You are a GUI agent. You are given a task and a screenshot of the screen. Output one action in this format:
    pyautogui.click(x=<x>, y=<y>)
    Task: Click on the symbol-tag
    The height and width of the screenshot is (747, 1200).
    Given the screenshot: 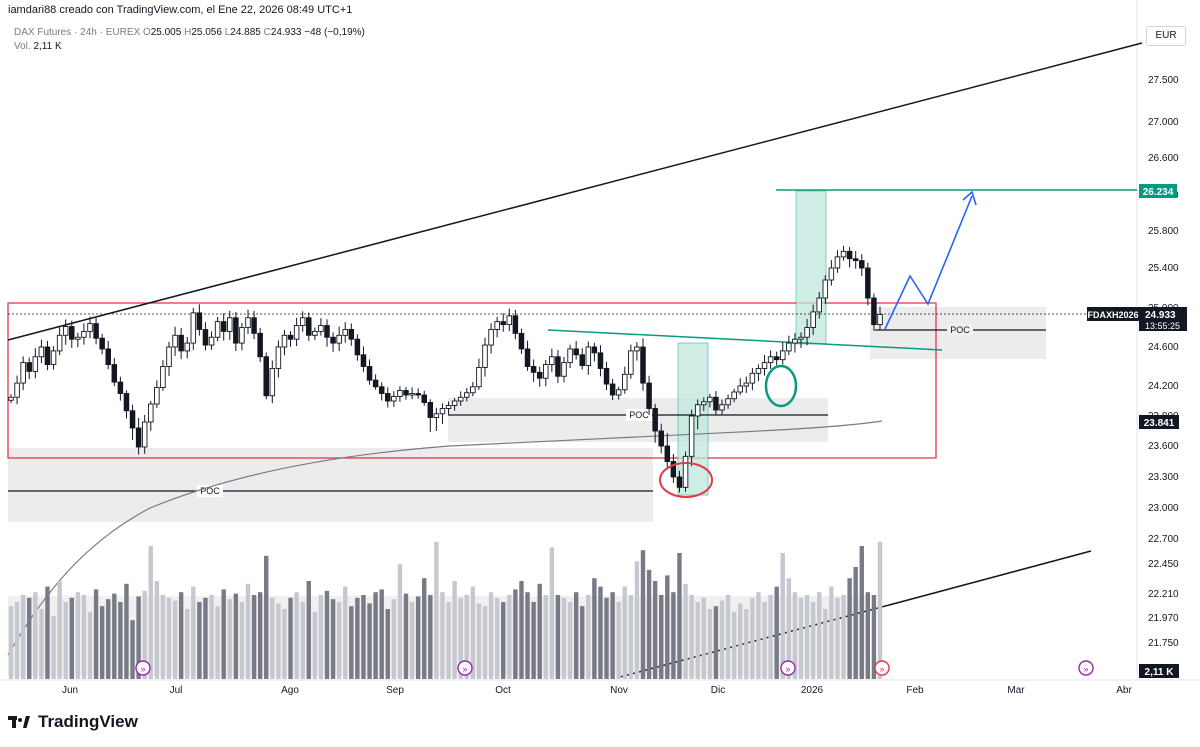 What is the action you would take?
    pyautogui.click(x=1113, y=314)
    